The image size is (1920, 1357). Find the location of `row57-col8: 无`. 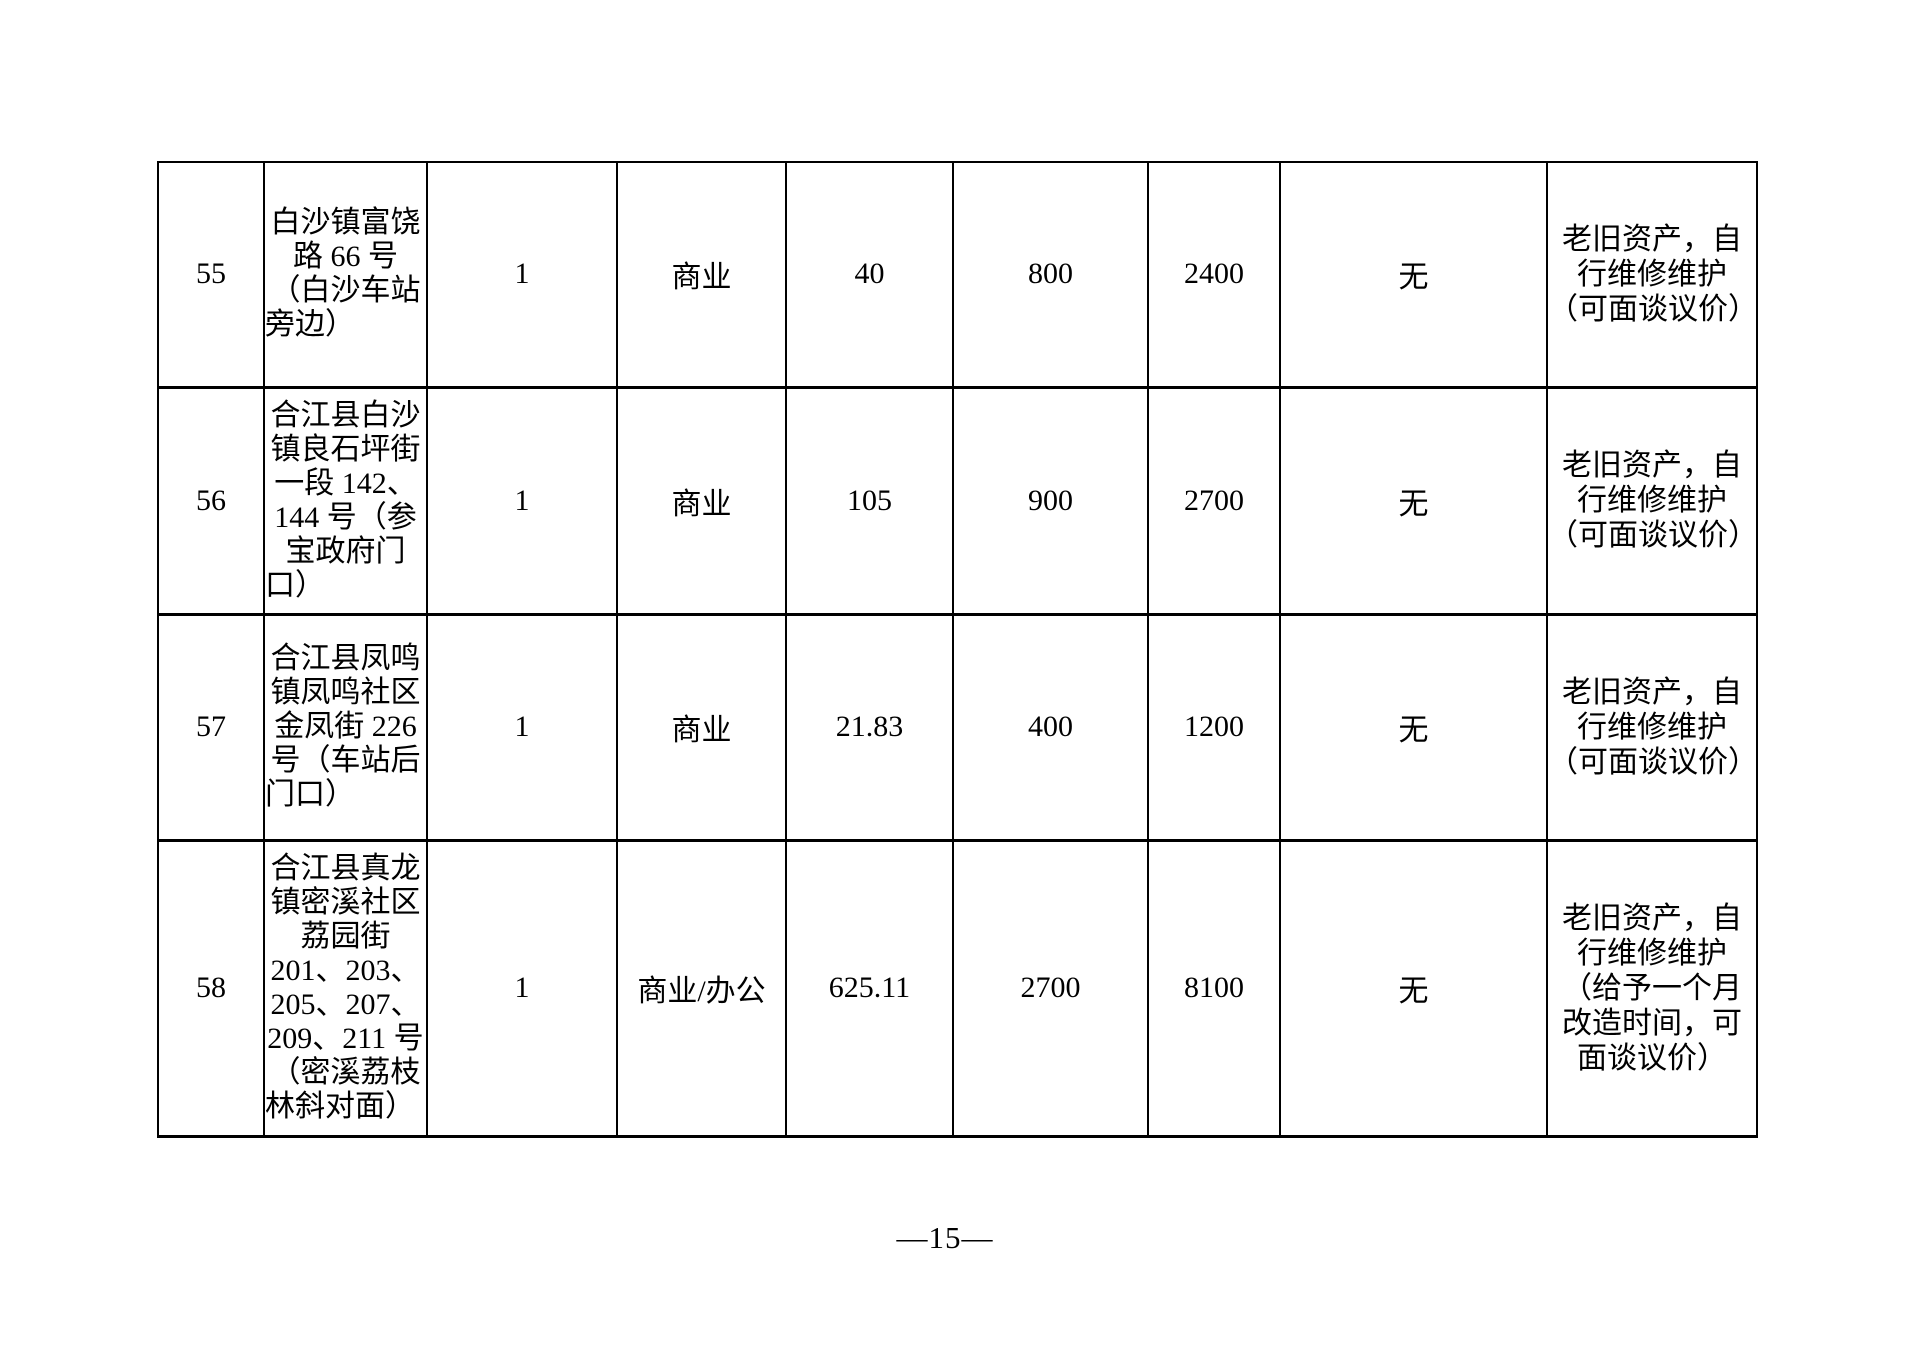

row57-col8: 无 is located at coordinates (1413, 727).